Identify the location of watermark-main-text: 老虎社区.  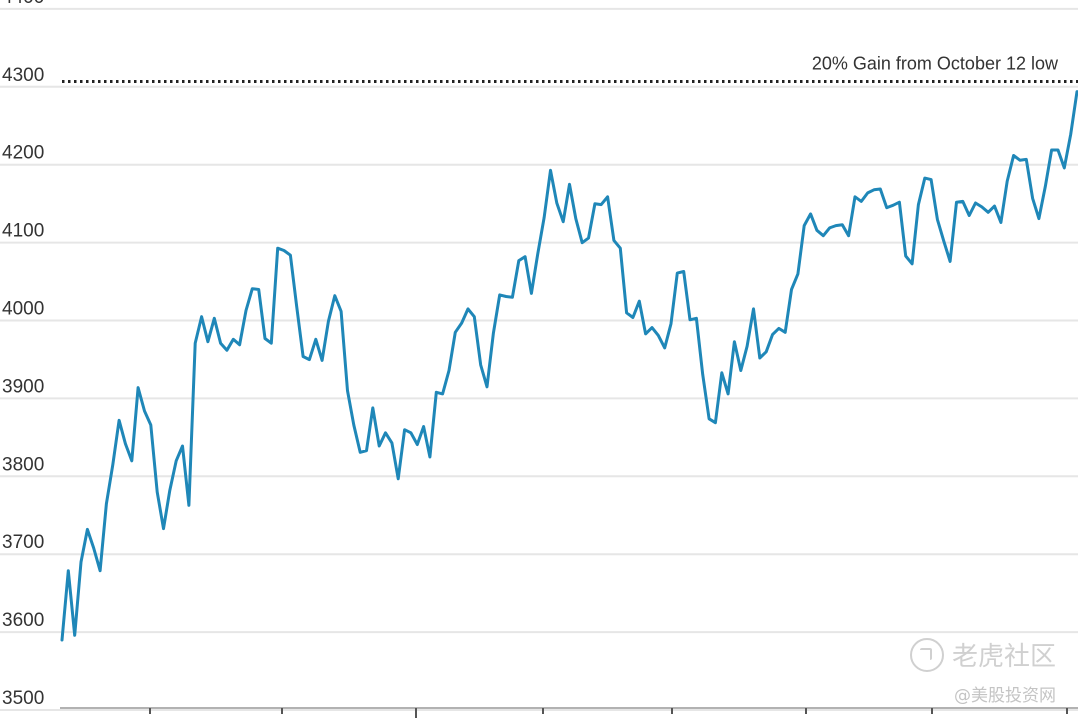
(1003, 657).